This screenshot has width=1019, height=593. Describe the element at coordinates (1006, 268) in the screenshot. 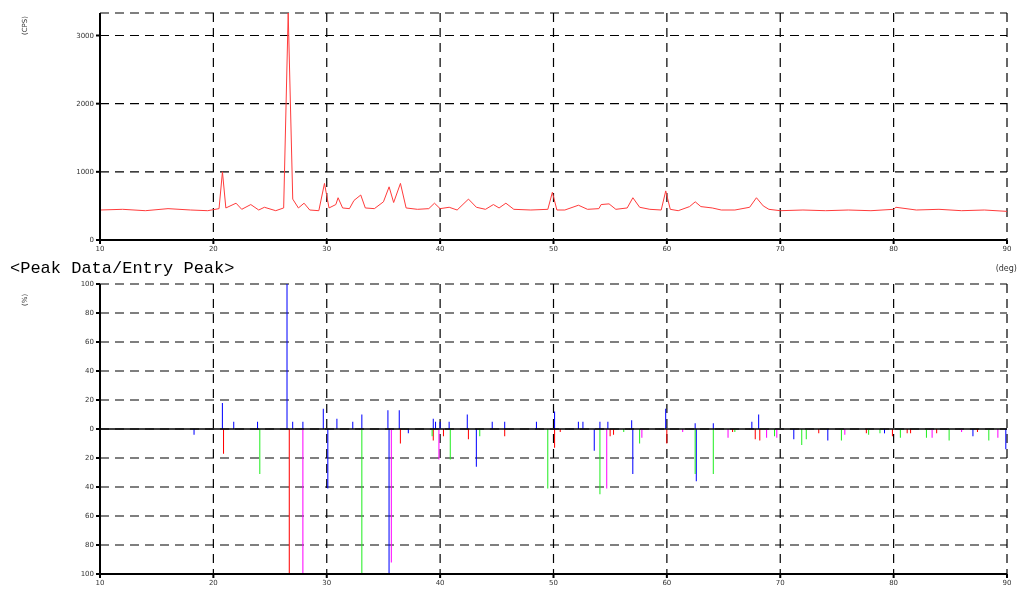

I see `x-axis-title: (deg)` at that location.